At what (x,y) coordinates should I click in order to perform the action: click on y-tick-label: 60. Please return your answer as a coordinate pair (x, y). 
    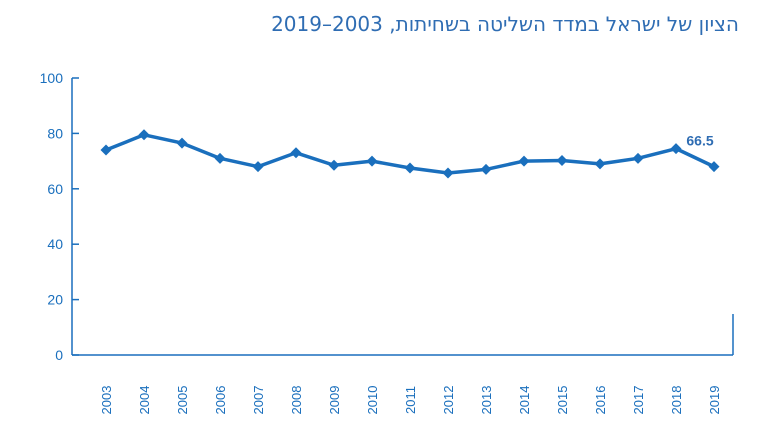
    Looking at the image, I should click on (55, 189).